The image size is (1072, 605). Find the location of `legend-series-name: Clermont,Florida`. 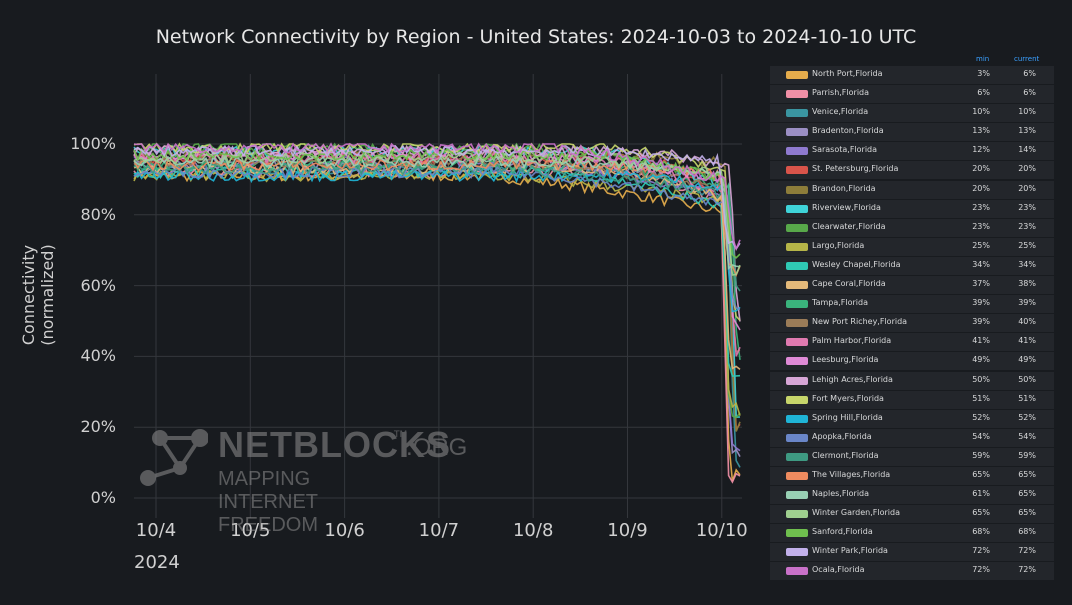

legend-series-name: Clermont,Florida is located at coordinates (845, 455).